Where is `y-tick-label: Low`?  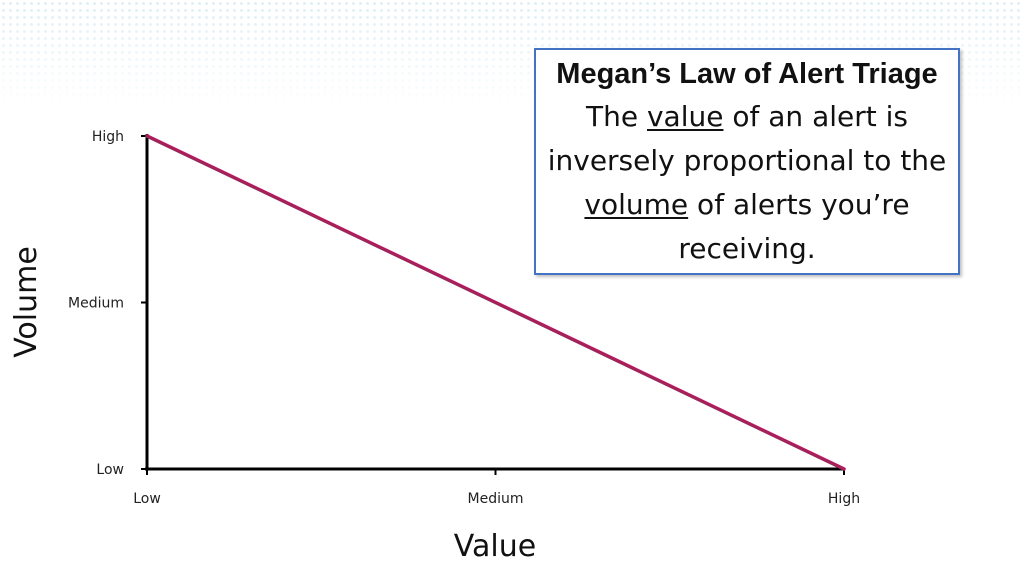 y-tick-label: Low is located at coordinates (110, 470).